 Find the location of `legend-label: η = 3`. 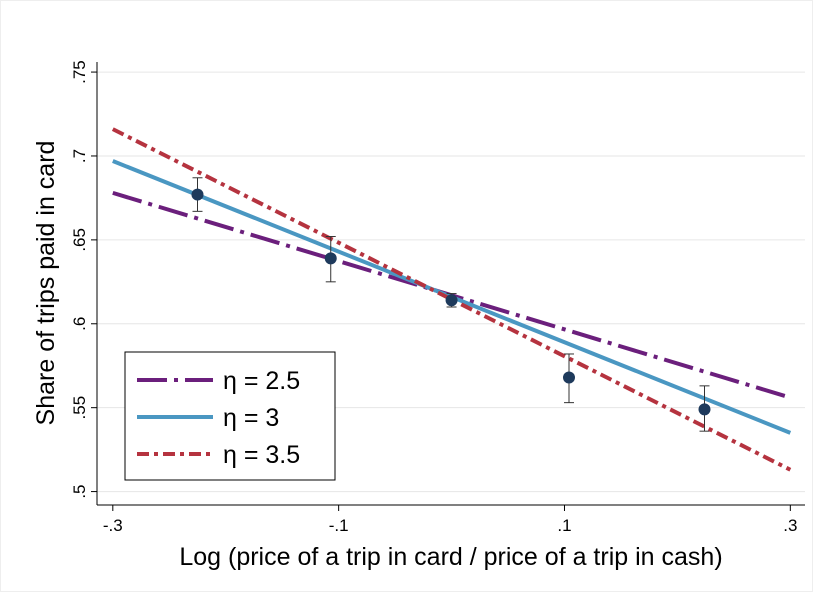

legend-label: η = 3 is located at coordinates (251, 418).